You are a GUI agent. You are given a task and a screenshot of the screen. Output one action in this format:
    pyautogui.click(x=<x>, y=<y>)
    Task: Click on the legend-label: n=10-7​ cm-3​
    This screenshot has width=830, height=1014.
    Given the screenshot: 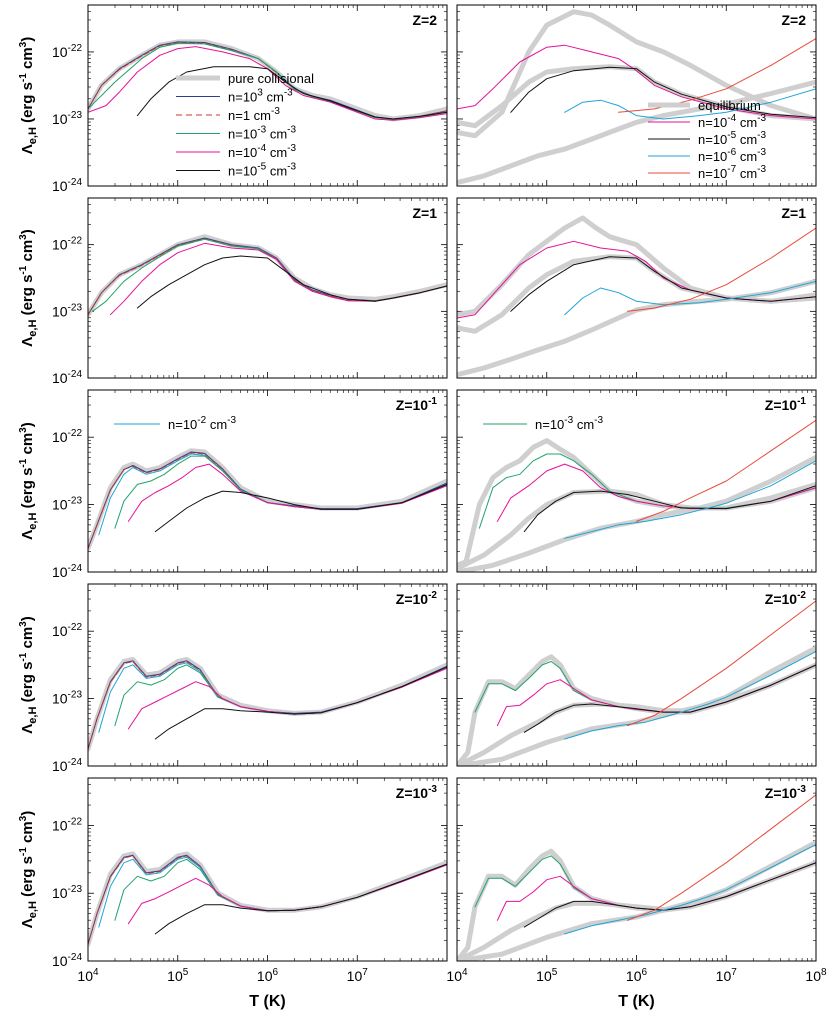 What is the action you would take?
    pyautogui.click(x=732, y=172)
    